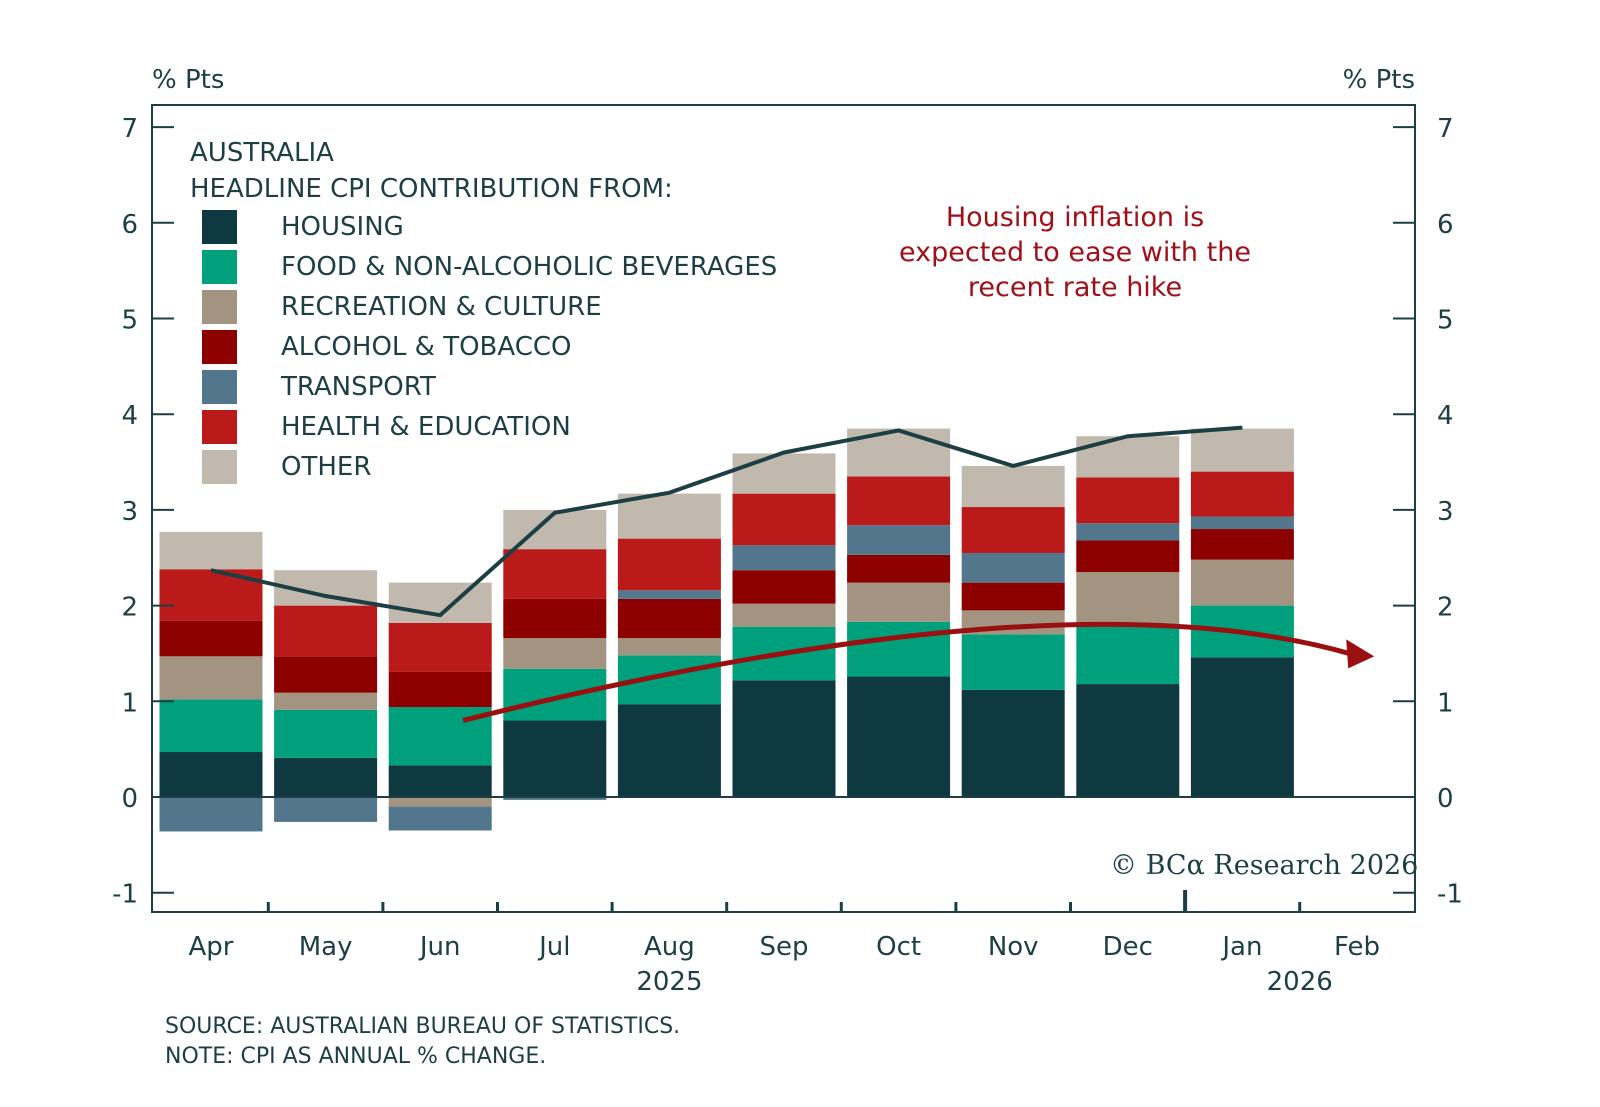  What do you see at coordinates (1013, 947) in the screenshot?
I see `x-tick-label: Nov` at bounding box center [1013, 947].